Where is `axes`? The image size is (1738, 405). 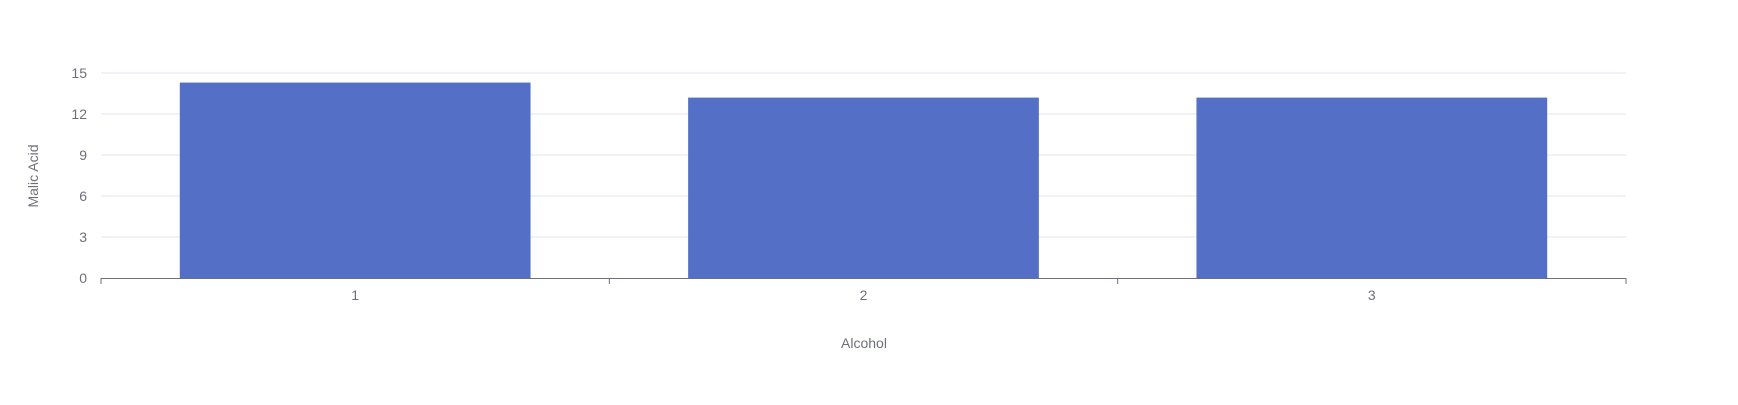 axes is located at coordinates (863, 281).